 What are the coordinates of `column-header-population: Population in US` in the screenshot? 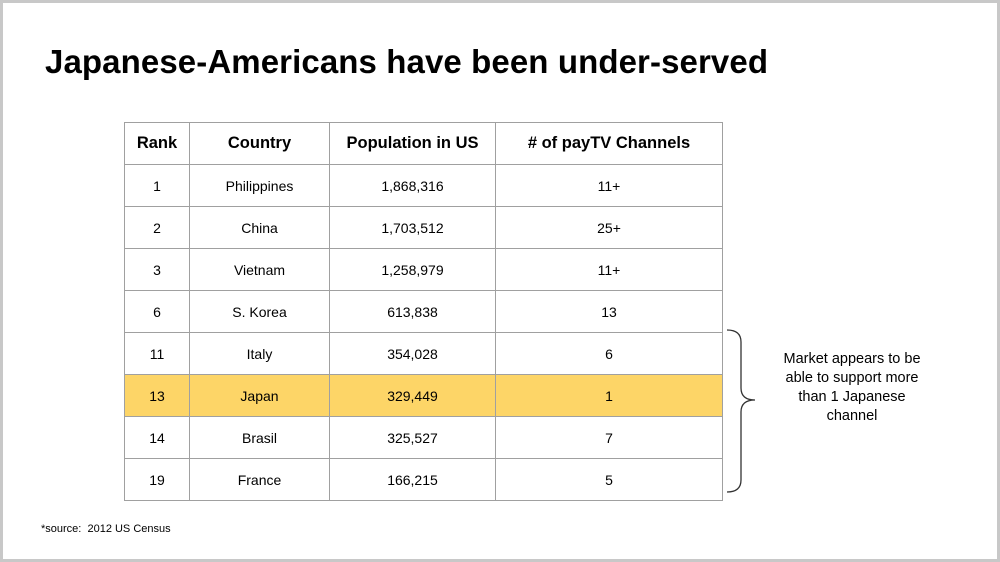 It's located at (412, 143).